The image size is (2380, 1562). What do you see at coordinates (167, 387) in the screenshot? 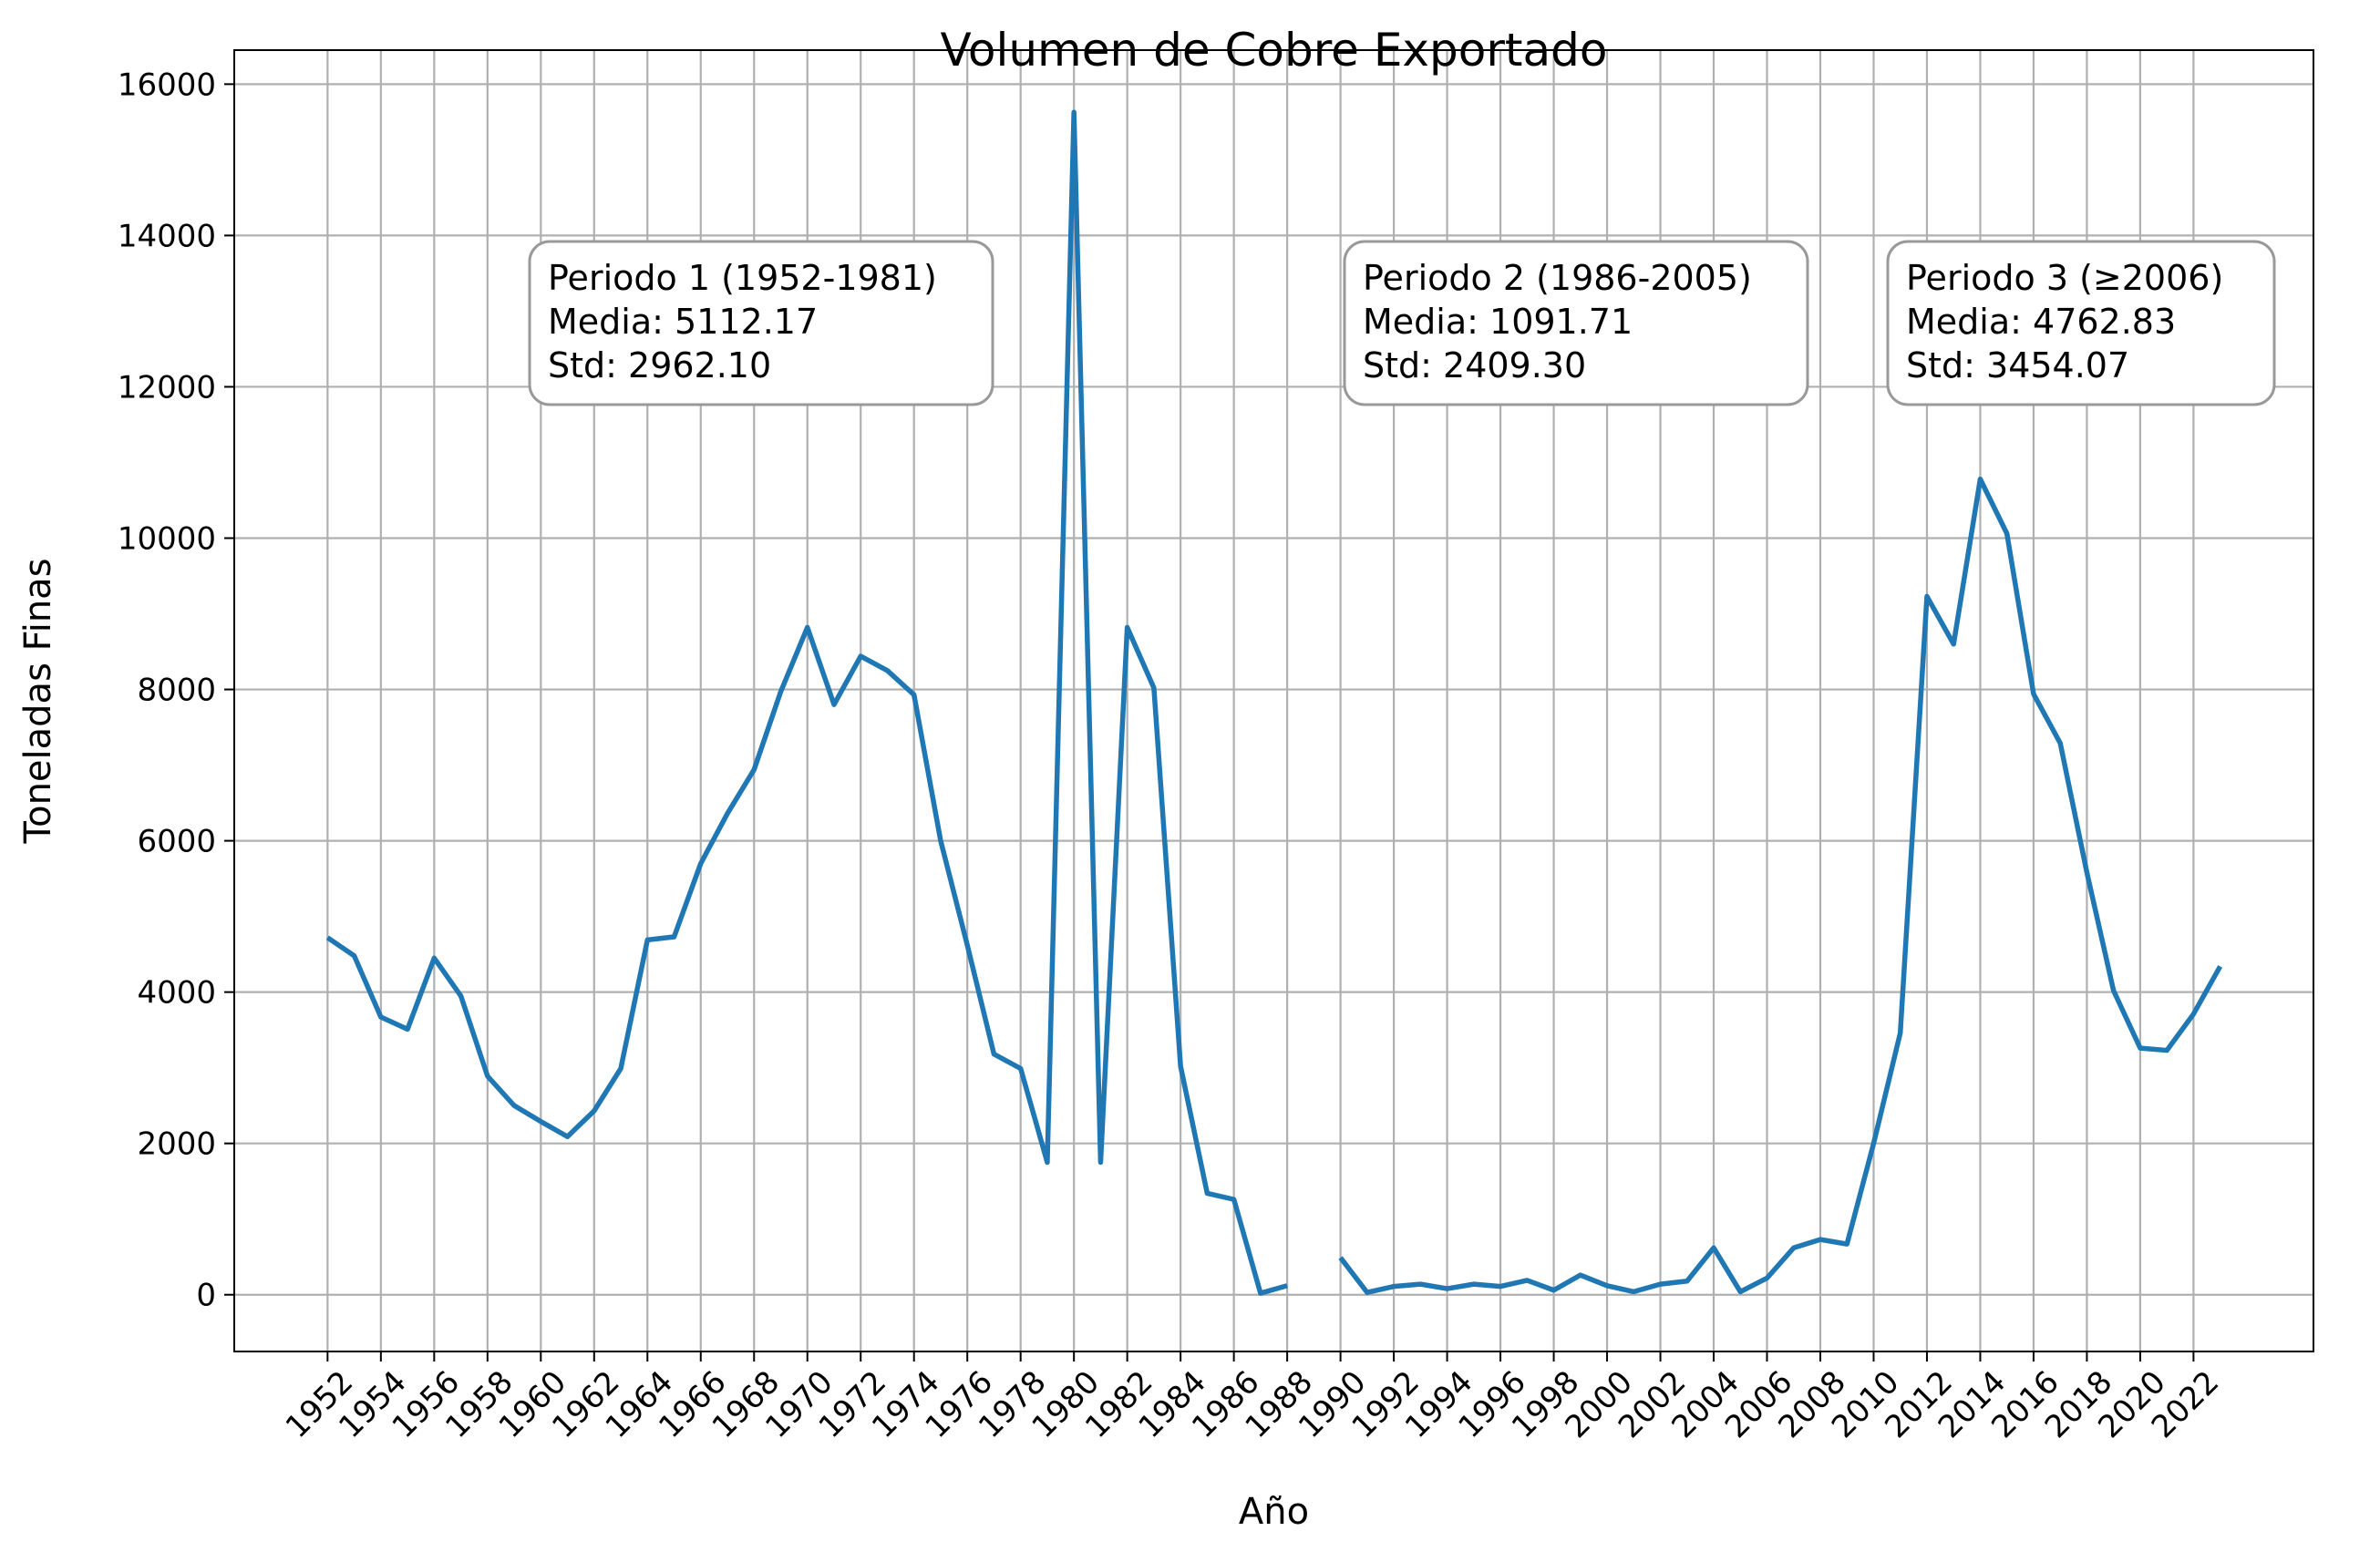
I see `y-tick-label: 12000` at bounding box center [167, 387].